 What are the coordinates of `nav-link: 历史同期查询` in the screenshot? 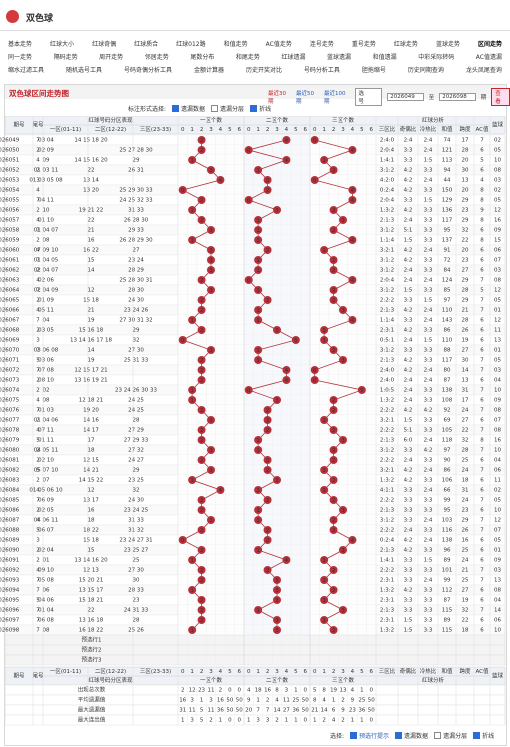 It's located at (425, 70).